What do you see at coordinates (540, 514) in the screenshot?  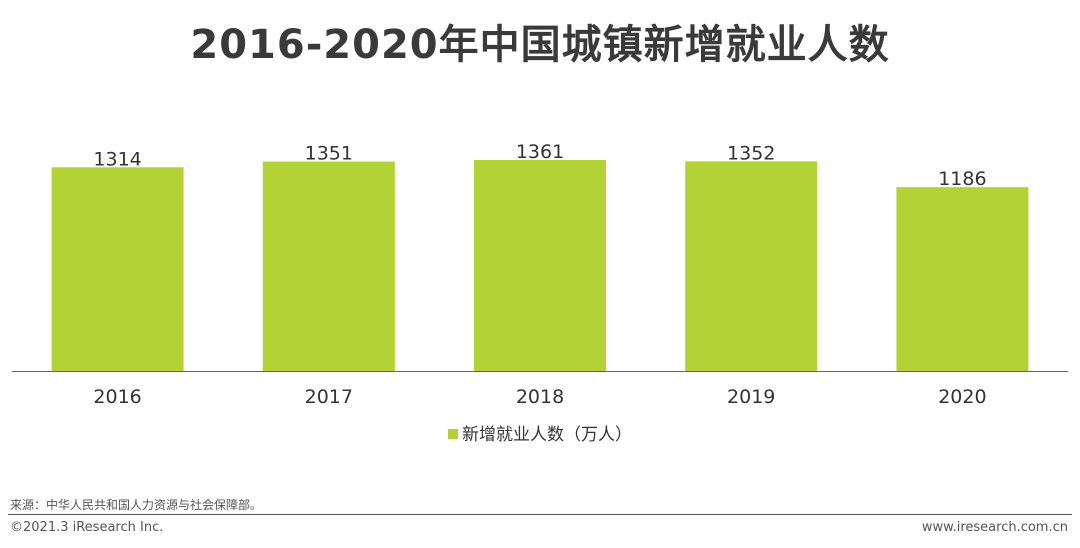 I see `footer-divider` at bounding box center [540, 514].